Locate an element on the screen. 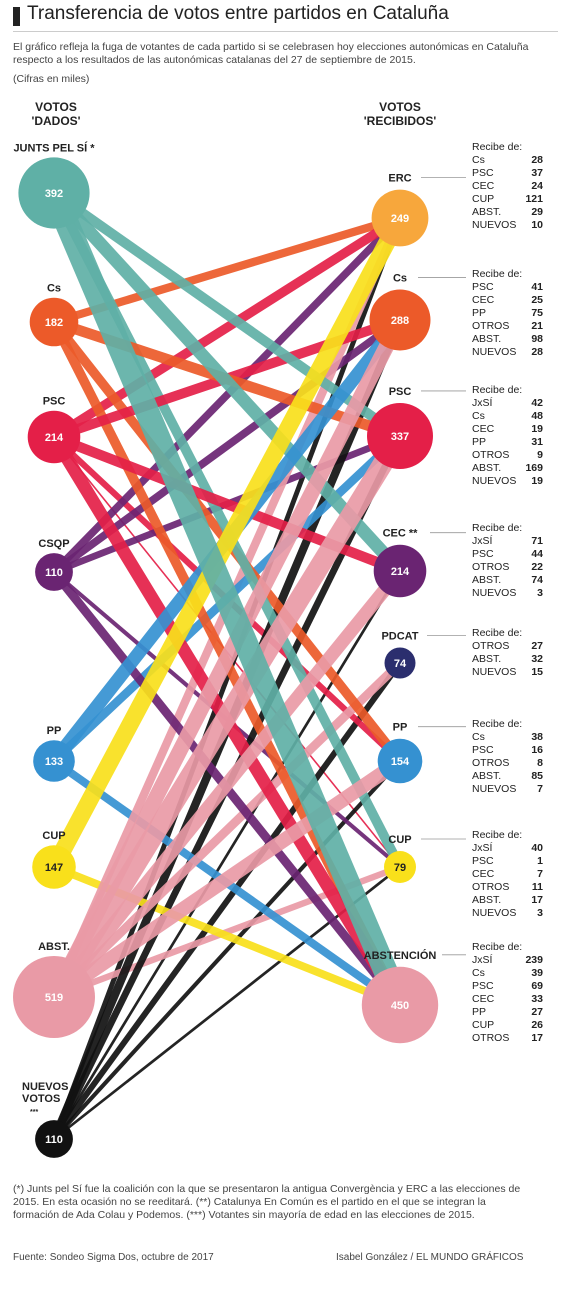  receives-value: 1 is located at coordinates (540, 861).